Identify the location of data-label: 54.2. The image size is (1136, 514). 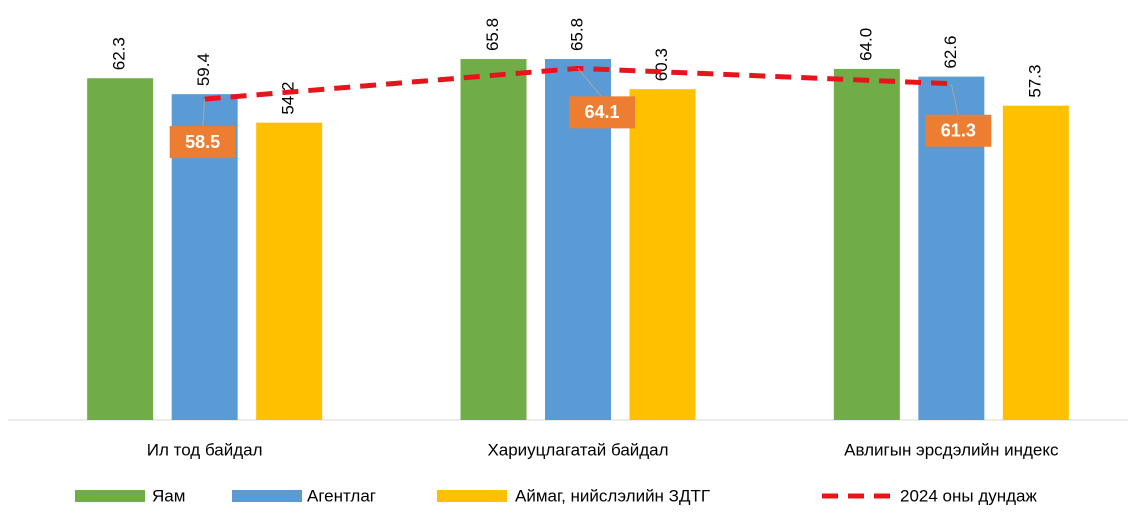
(288, 98).